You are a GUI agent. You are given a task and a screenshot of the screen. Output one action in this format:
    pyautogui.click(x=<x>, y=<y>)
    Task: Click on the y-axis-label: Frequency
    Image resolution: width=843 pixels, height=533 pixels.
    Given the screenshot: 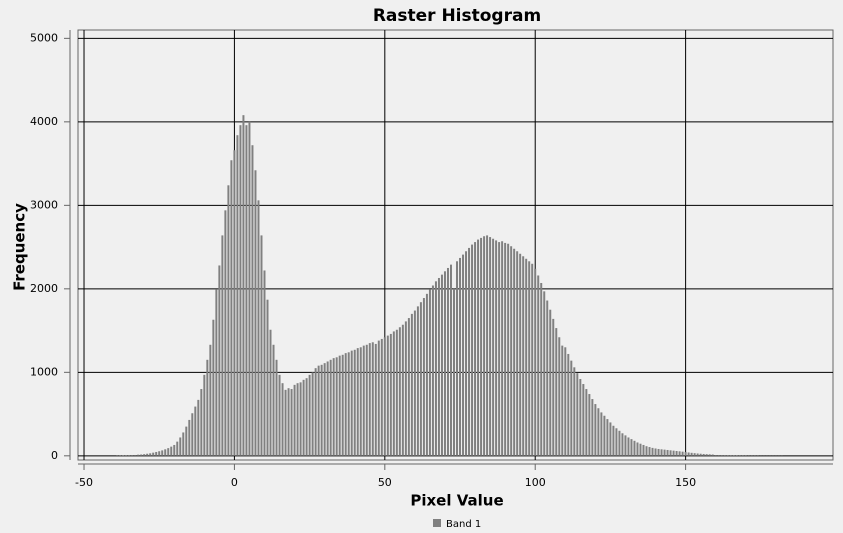 What is the action you would take?
    pyautogui.click(x=20, y=247)
    